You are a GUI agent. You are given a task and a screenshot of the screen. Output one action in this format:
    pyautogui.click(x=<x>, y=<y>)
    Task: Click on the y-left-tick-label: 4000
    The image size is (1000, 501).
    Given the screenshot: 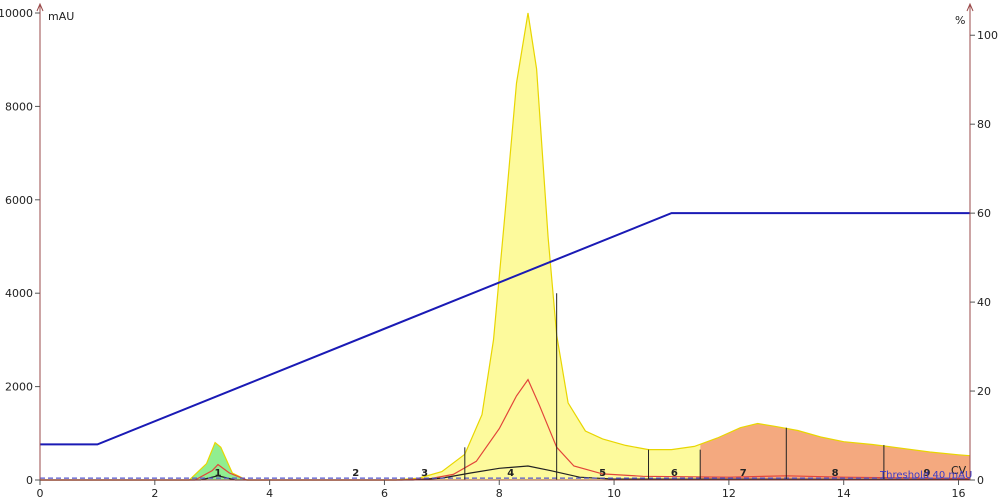 What is the action you would take?
    pyautogui.click(x=19, y=293)
    